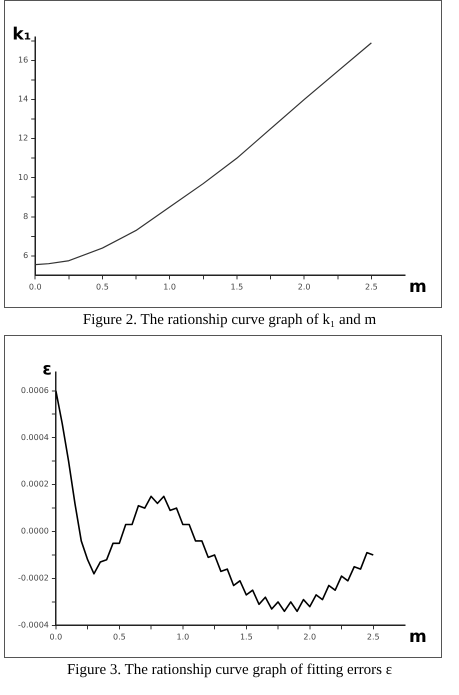 The width and height of the screenshot is (459, 695). Describe the element at coordinates (23, 99) in the screenshot. I see `y-tick-label: 14` at that location.